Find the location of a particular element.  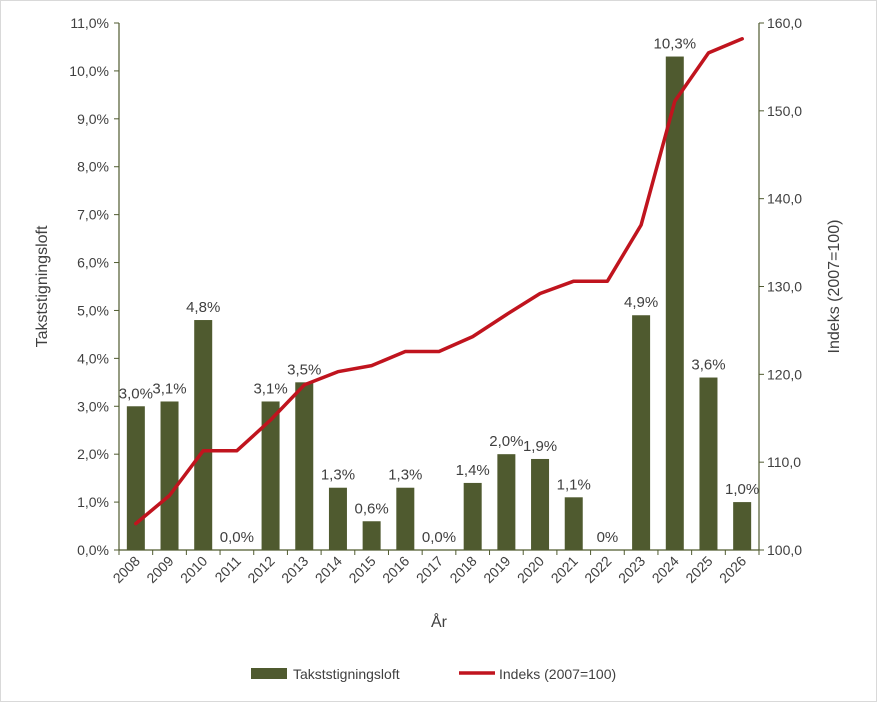

y-tick-label: 11,0% is located at coordinates (89, 23).